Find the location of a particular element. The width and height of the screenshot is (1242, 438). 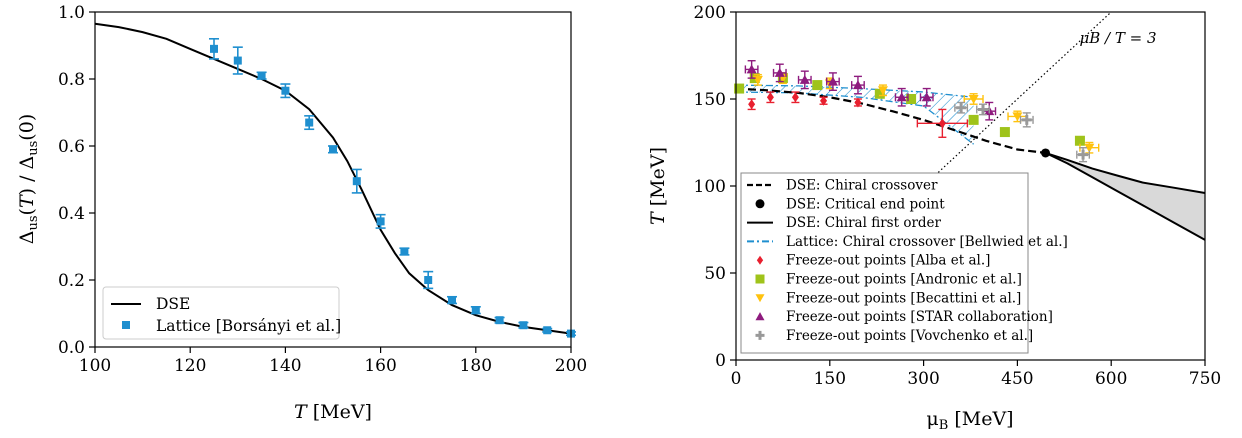

legend-label: Freeze-out points [Vovchenko et al.] is located at coordinates (909, 336).